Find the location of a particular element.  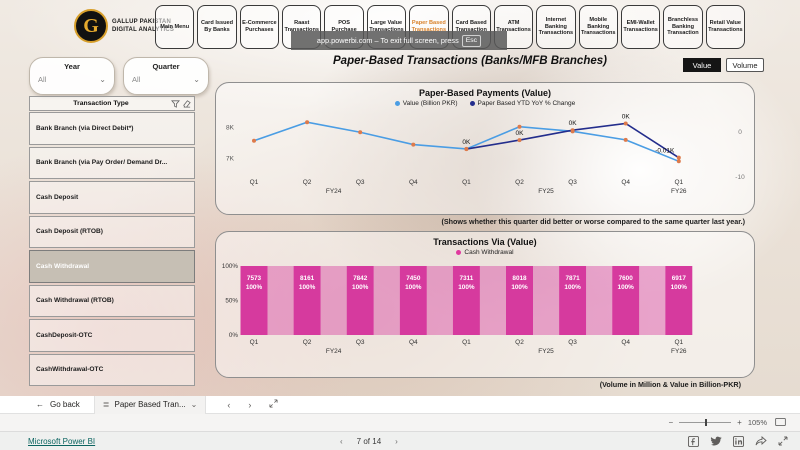

nav-tab-mobile-banking-transactions: Mobile Banking Transactions is located at coordinates (598, 27).